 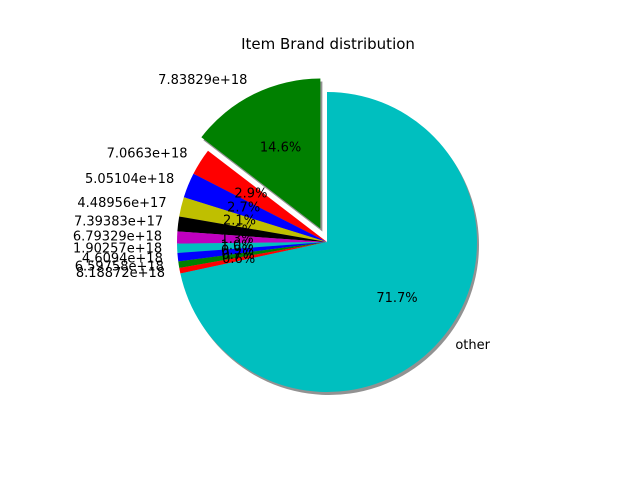 I want to click on pie-slice-label: 6.79329e+18, so click(x=117, y=237).